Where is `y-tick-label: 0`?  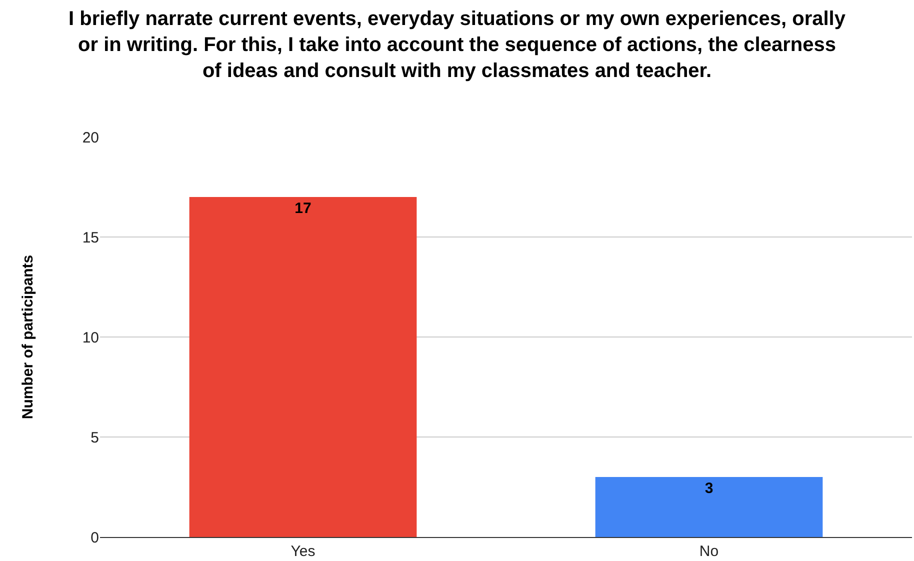
y-tick-label: 0 is located at coordinates (94, 537).